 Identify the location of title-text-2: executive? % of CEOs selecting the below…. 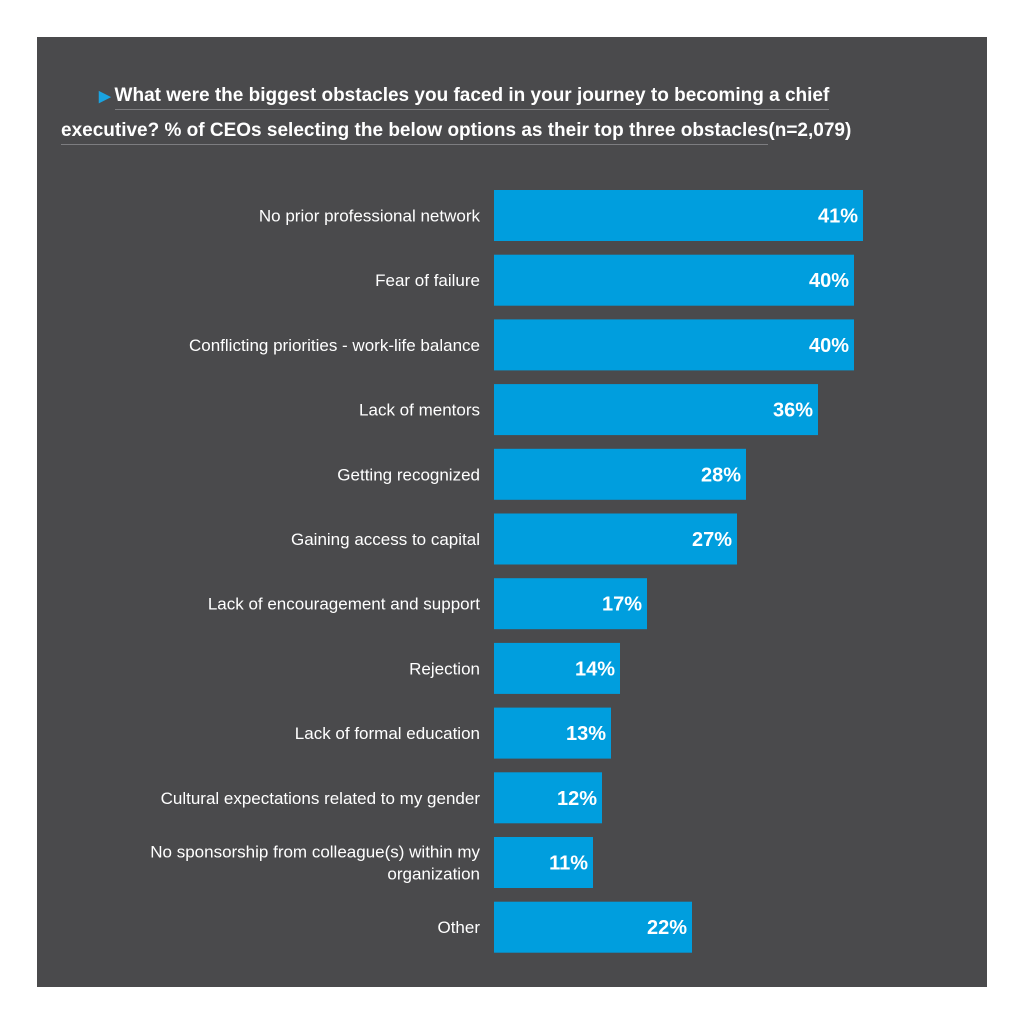
(415, 132).